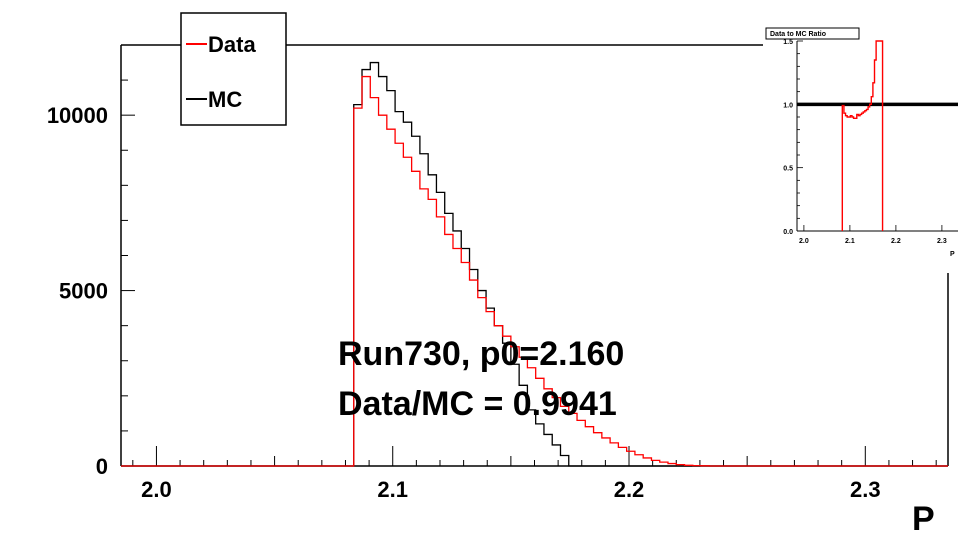 This screenshot has height=537, width=958. I want to click on inset-ratio-layer, so click(862, 135).